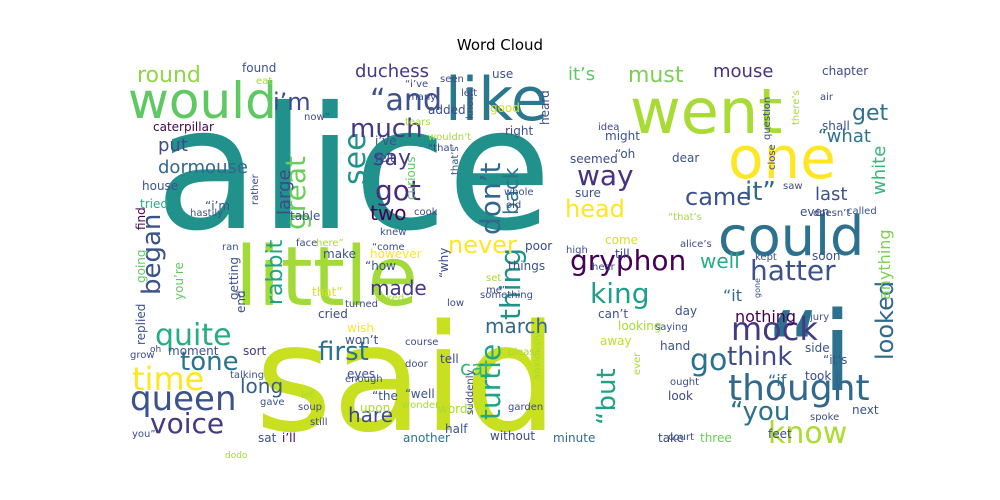 The width and height of the screenshot is (1000, 500). Describe the element at coordinates (361, 374) in the screenshot. I see `word-100: eyes` at that location.